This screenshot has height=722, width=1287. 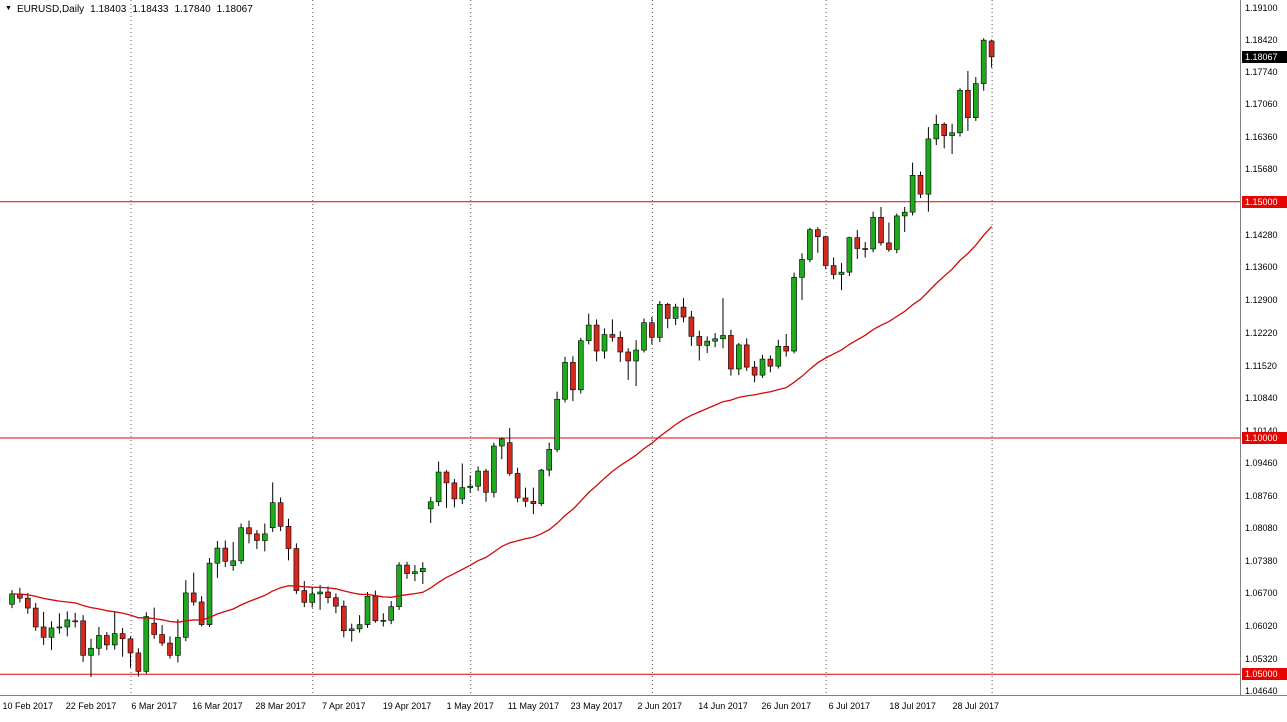 What do you see at coordinates (849, 706) in the screenshot?
I see `date-label: 6 Jul 2017` at bounding box center [849, 706].